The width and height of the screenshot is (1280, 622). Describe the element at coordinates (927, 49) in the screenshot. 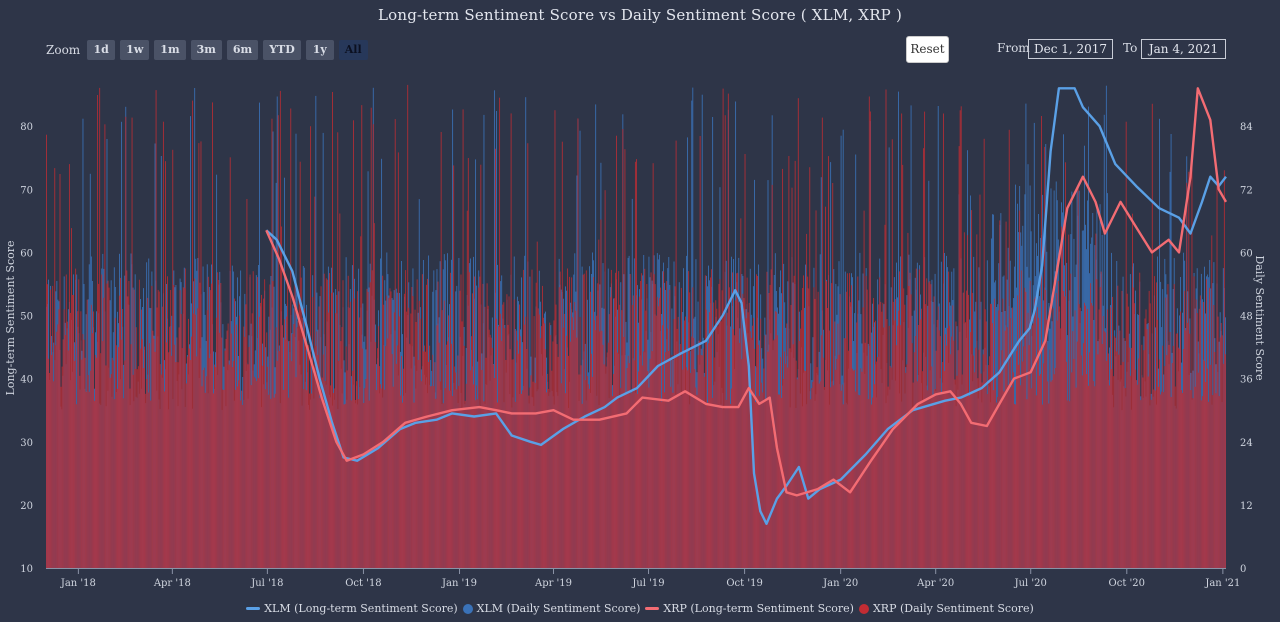

I see `reset-zoom-button: Reset` at that location.